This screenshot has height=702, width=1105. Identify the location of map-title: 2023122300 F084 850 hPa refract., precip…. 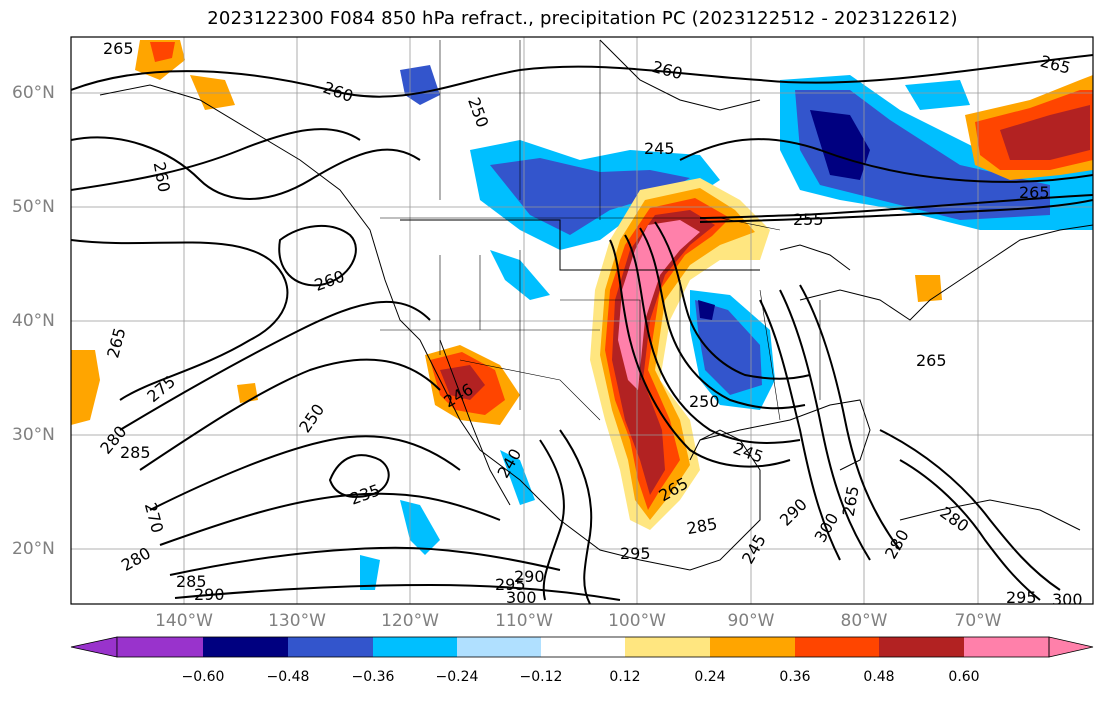
(582, 18).